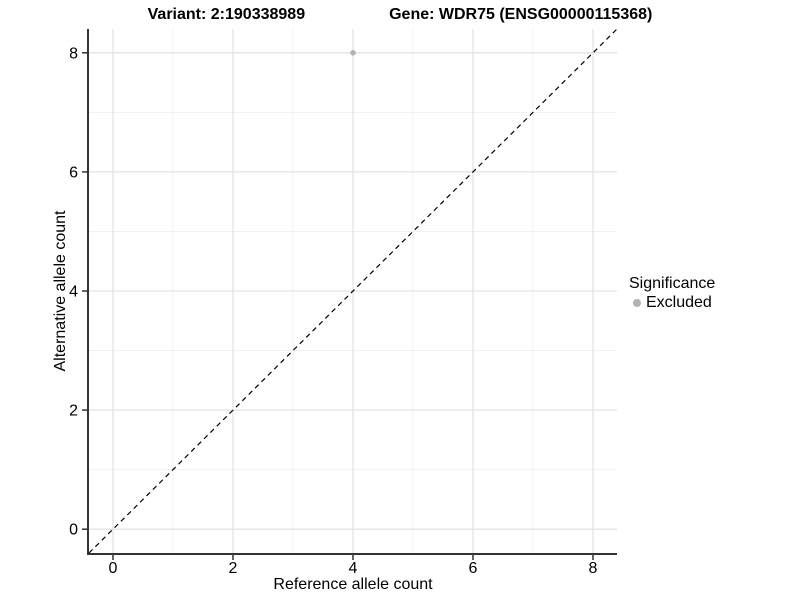 The height and width of the screenshot is (600, 800). What do you see at coordinates (353, 584) in the screenshot?
I see `x-axis-title: Reference allele count` at bounding box center [353, 584].